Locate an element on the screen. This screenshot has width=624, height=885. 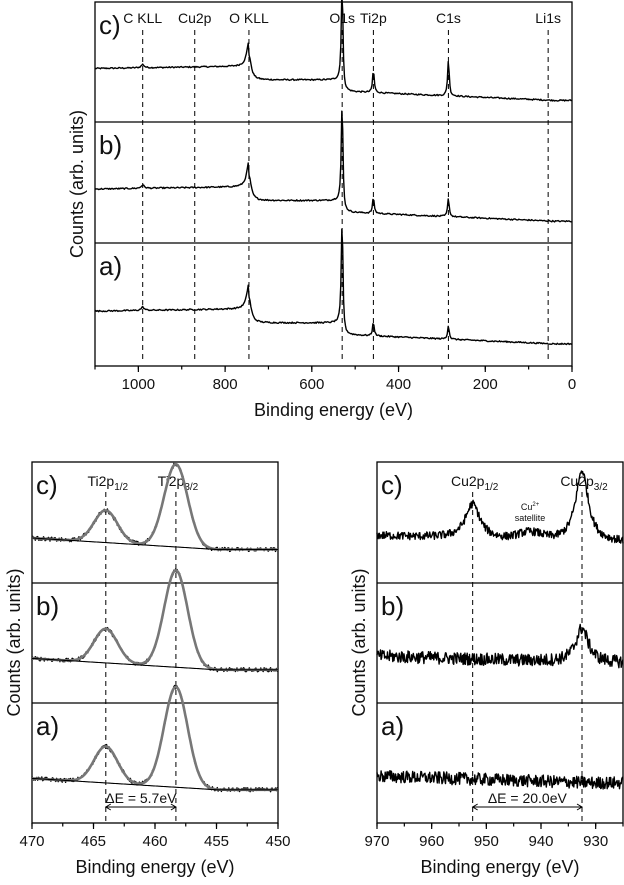
survey-spectrum-b is located at coordinates (333, 166).